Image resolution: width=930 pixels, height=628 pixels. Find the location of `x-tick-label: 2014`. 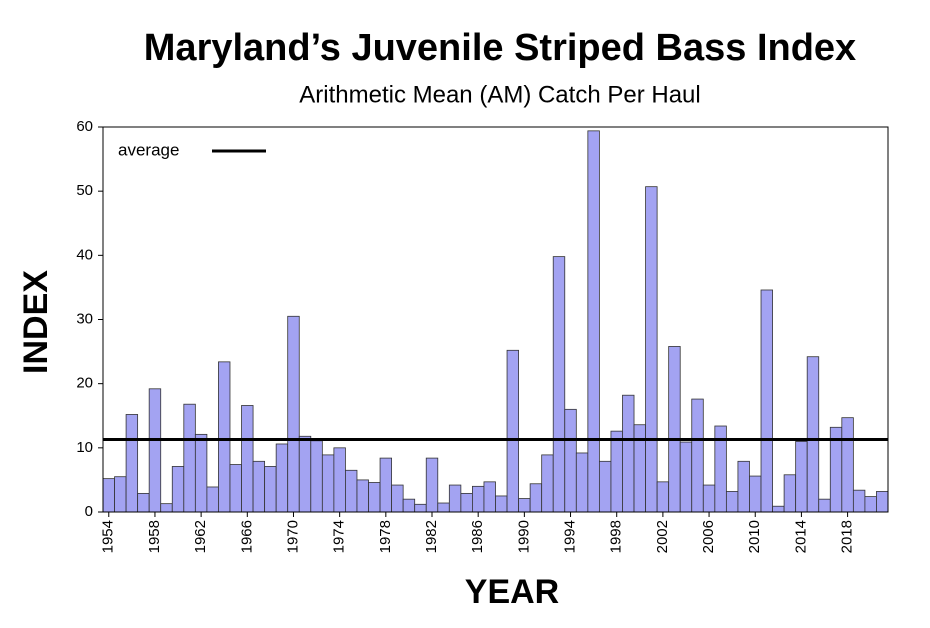

x-tick-label: 2014 is located at coordinates (800, 536).